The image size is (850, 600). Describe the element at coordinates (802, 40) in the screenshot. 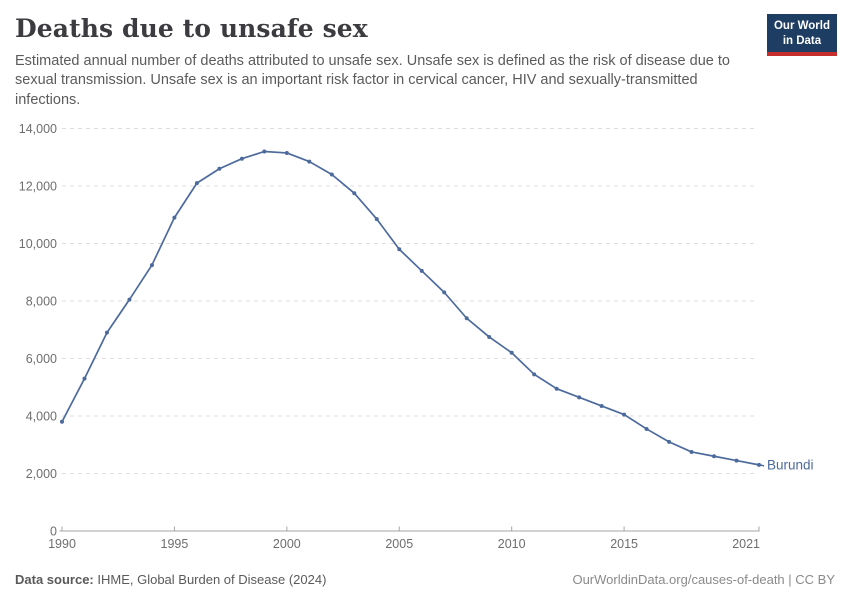

I see `owid-logo-line2: in Data` at that location.